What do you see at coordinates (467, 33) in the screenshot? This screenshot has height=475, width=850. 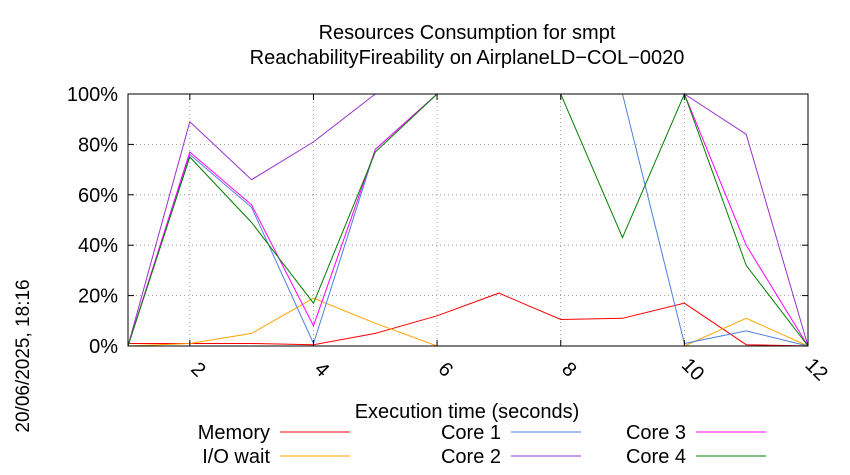 I see `chart-title-line-1: Resources Consumption for smpt` at bounding box center [467, 33].